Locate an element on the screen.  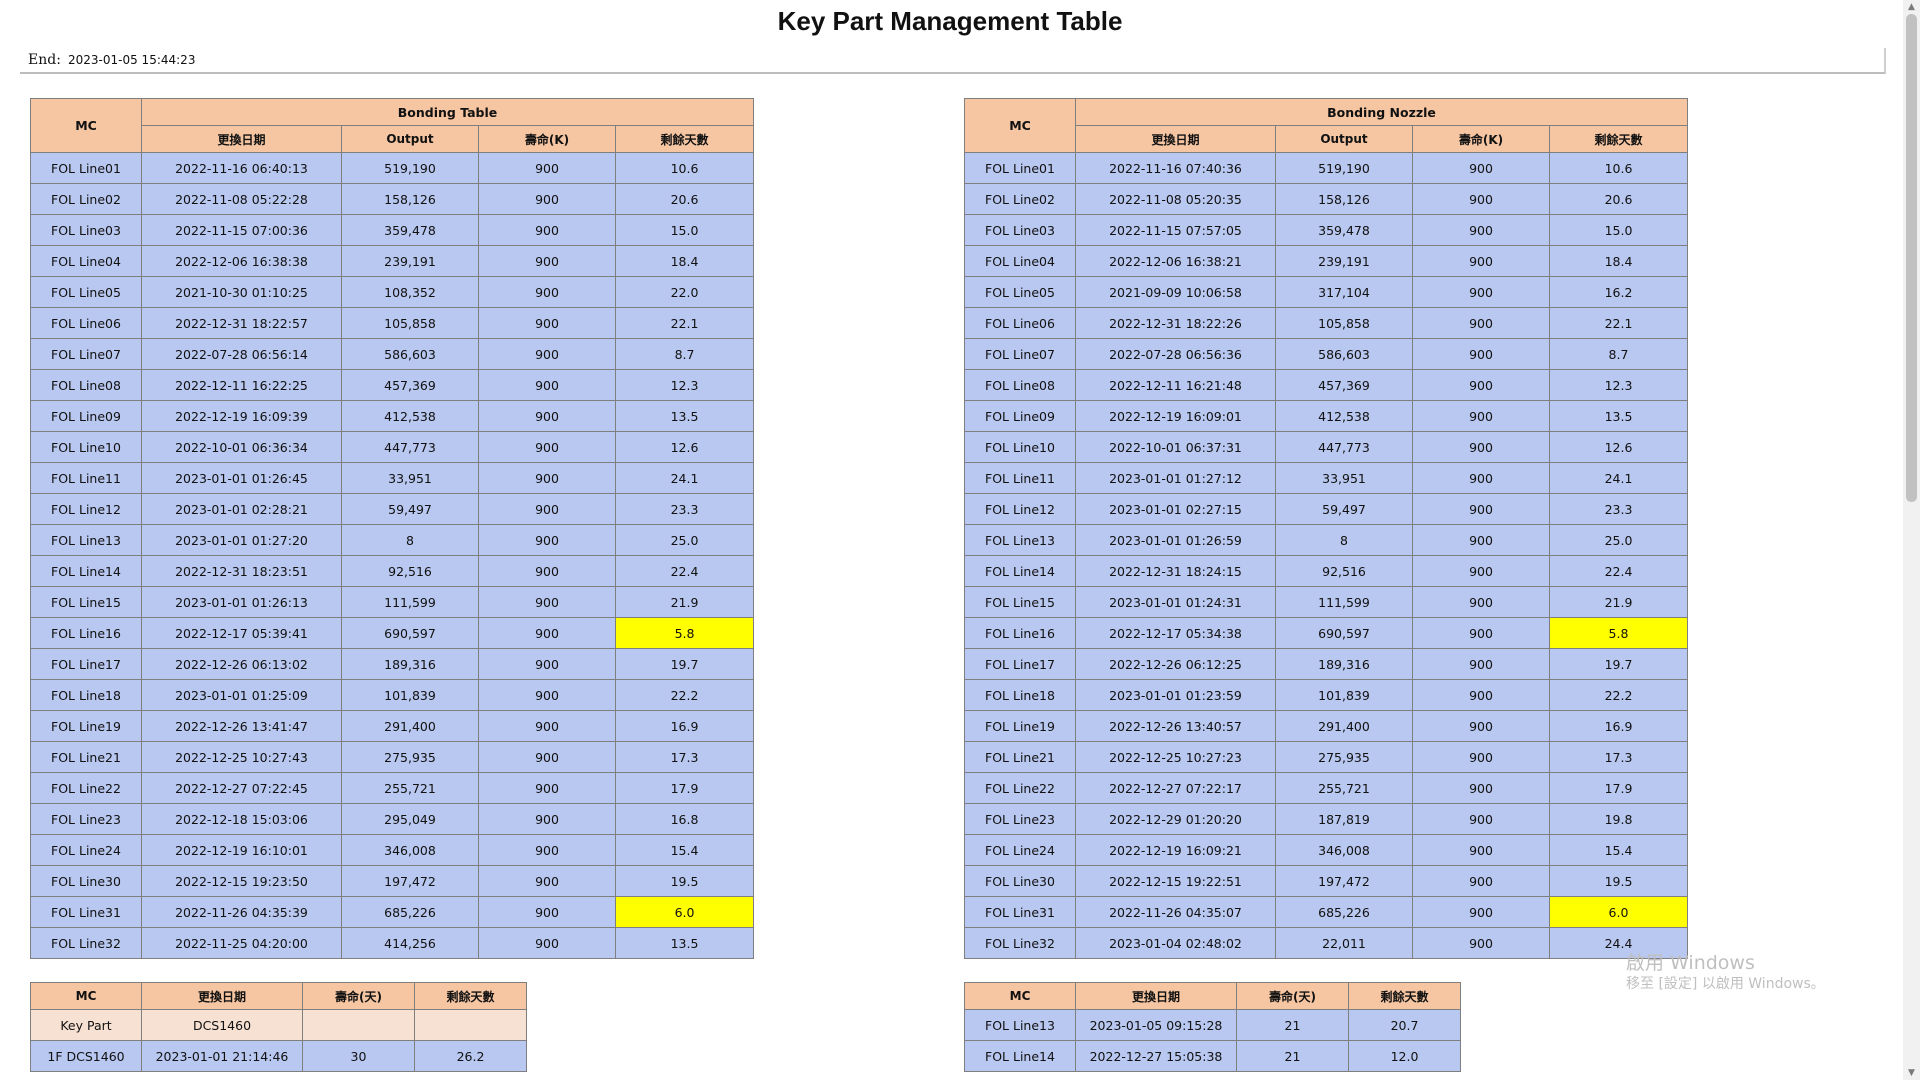
cell-change-date: 2023-01-01 01:26:45 is located at coordinates (241, 478).